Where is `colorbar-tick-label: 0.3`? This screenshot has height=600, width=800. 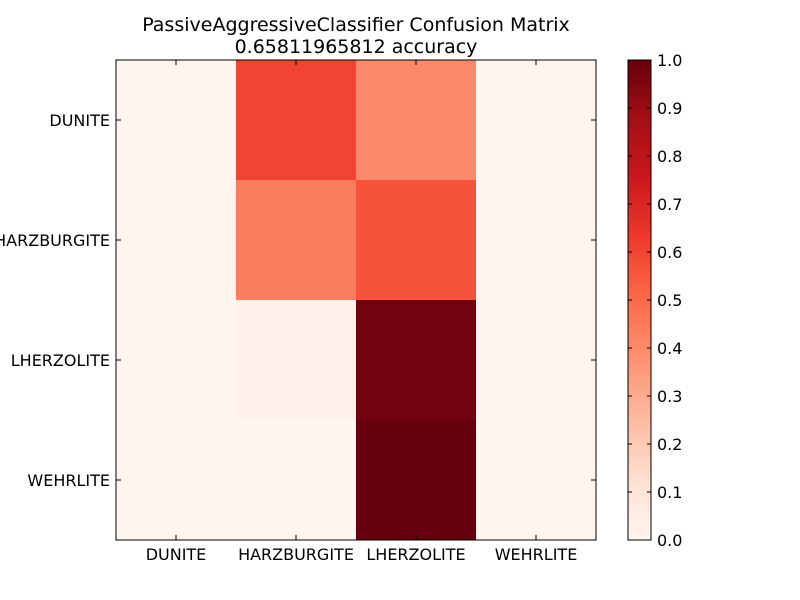
colorbar-tick-label: 0.3 is located at coordinates (669, 396).